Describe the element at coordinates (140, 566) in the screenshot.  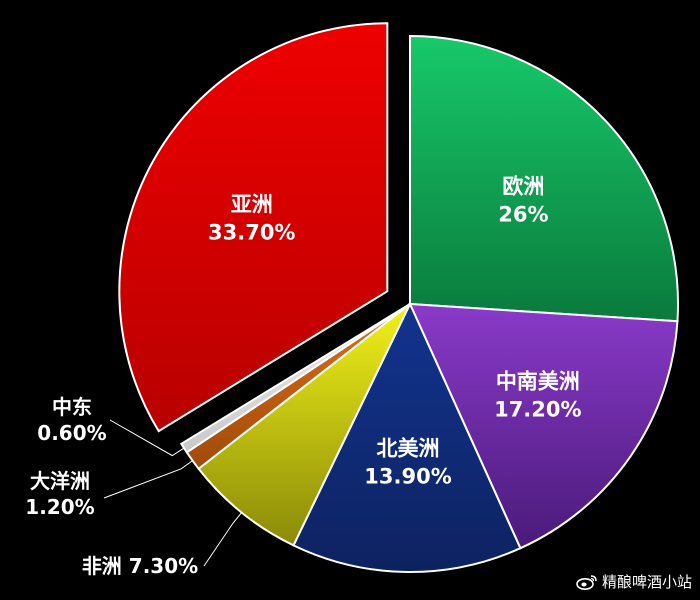
I see `slice-label-outside: 非洲 7.30%` at that location.